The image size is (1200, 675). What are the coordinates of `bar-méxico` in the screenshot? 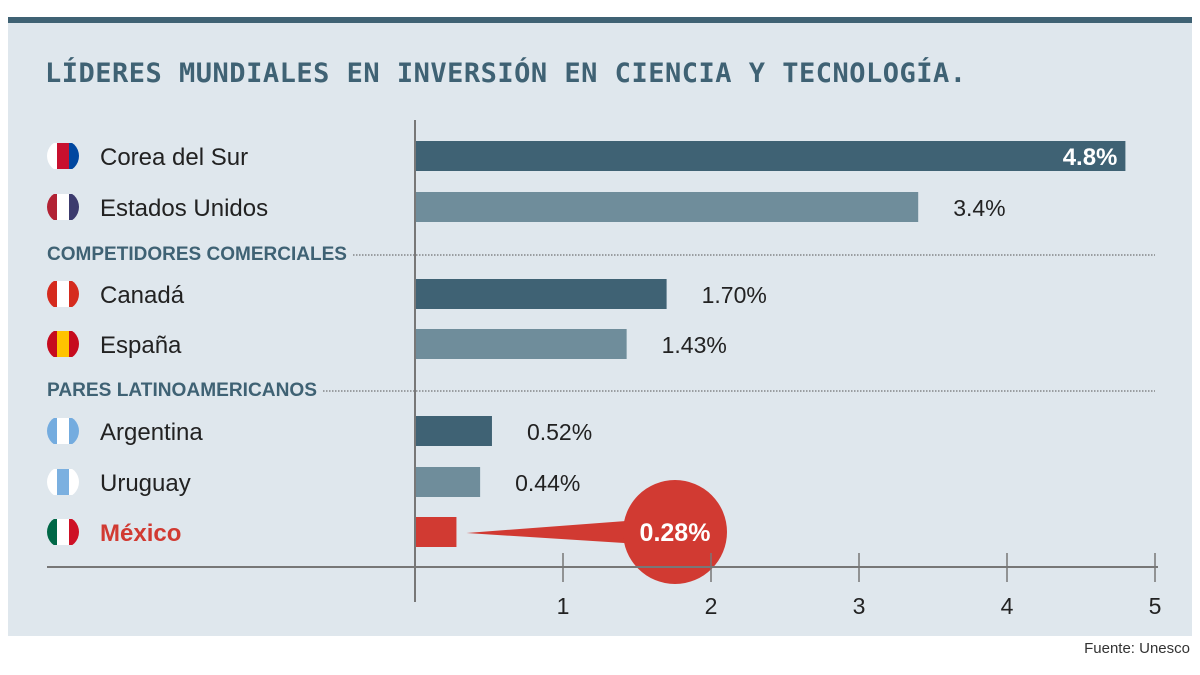 It's located at (436, 532).